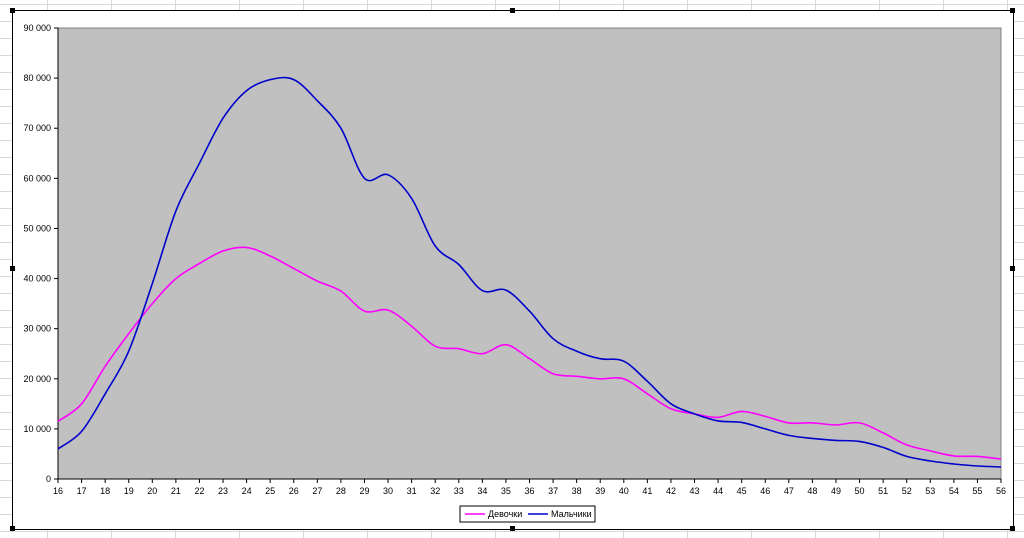 The image size is (1024, 538). I want to click on x-tick-label: 40, so click(624, 491).